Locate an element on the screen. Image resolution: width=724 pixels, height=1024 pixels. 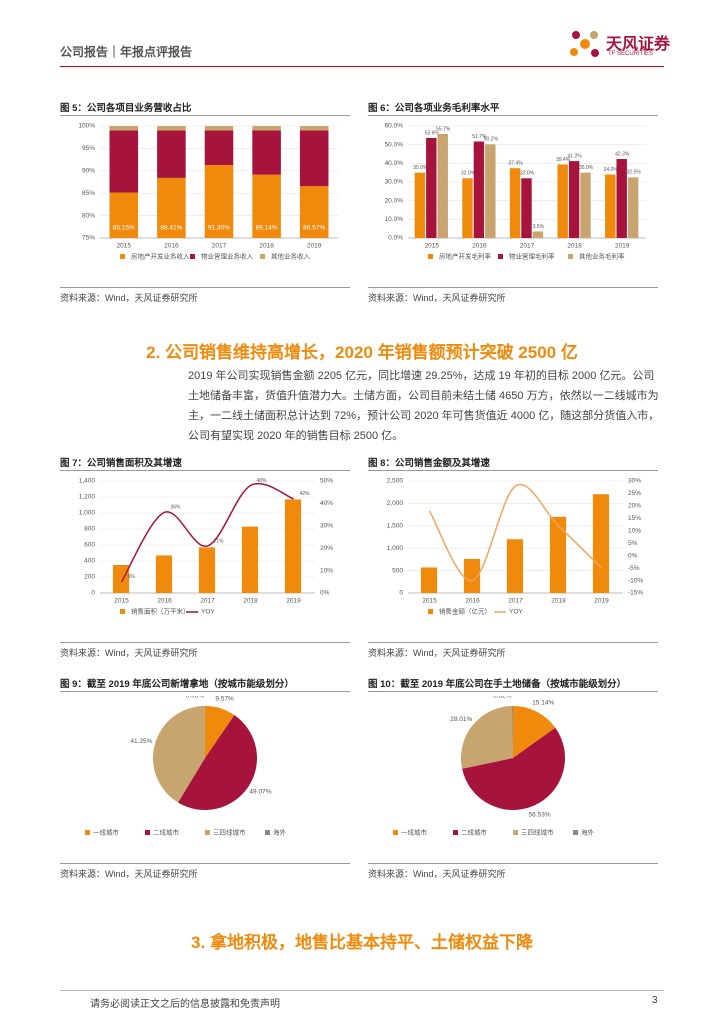
y-tick-label: 95% is located at coordinates (88, 148).